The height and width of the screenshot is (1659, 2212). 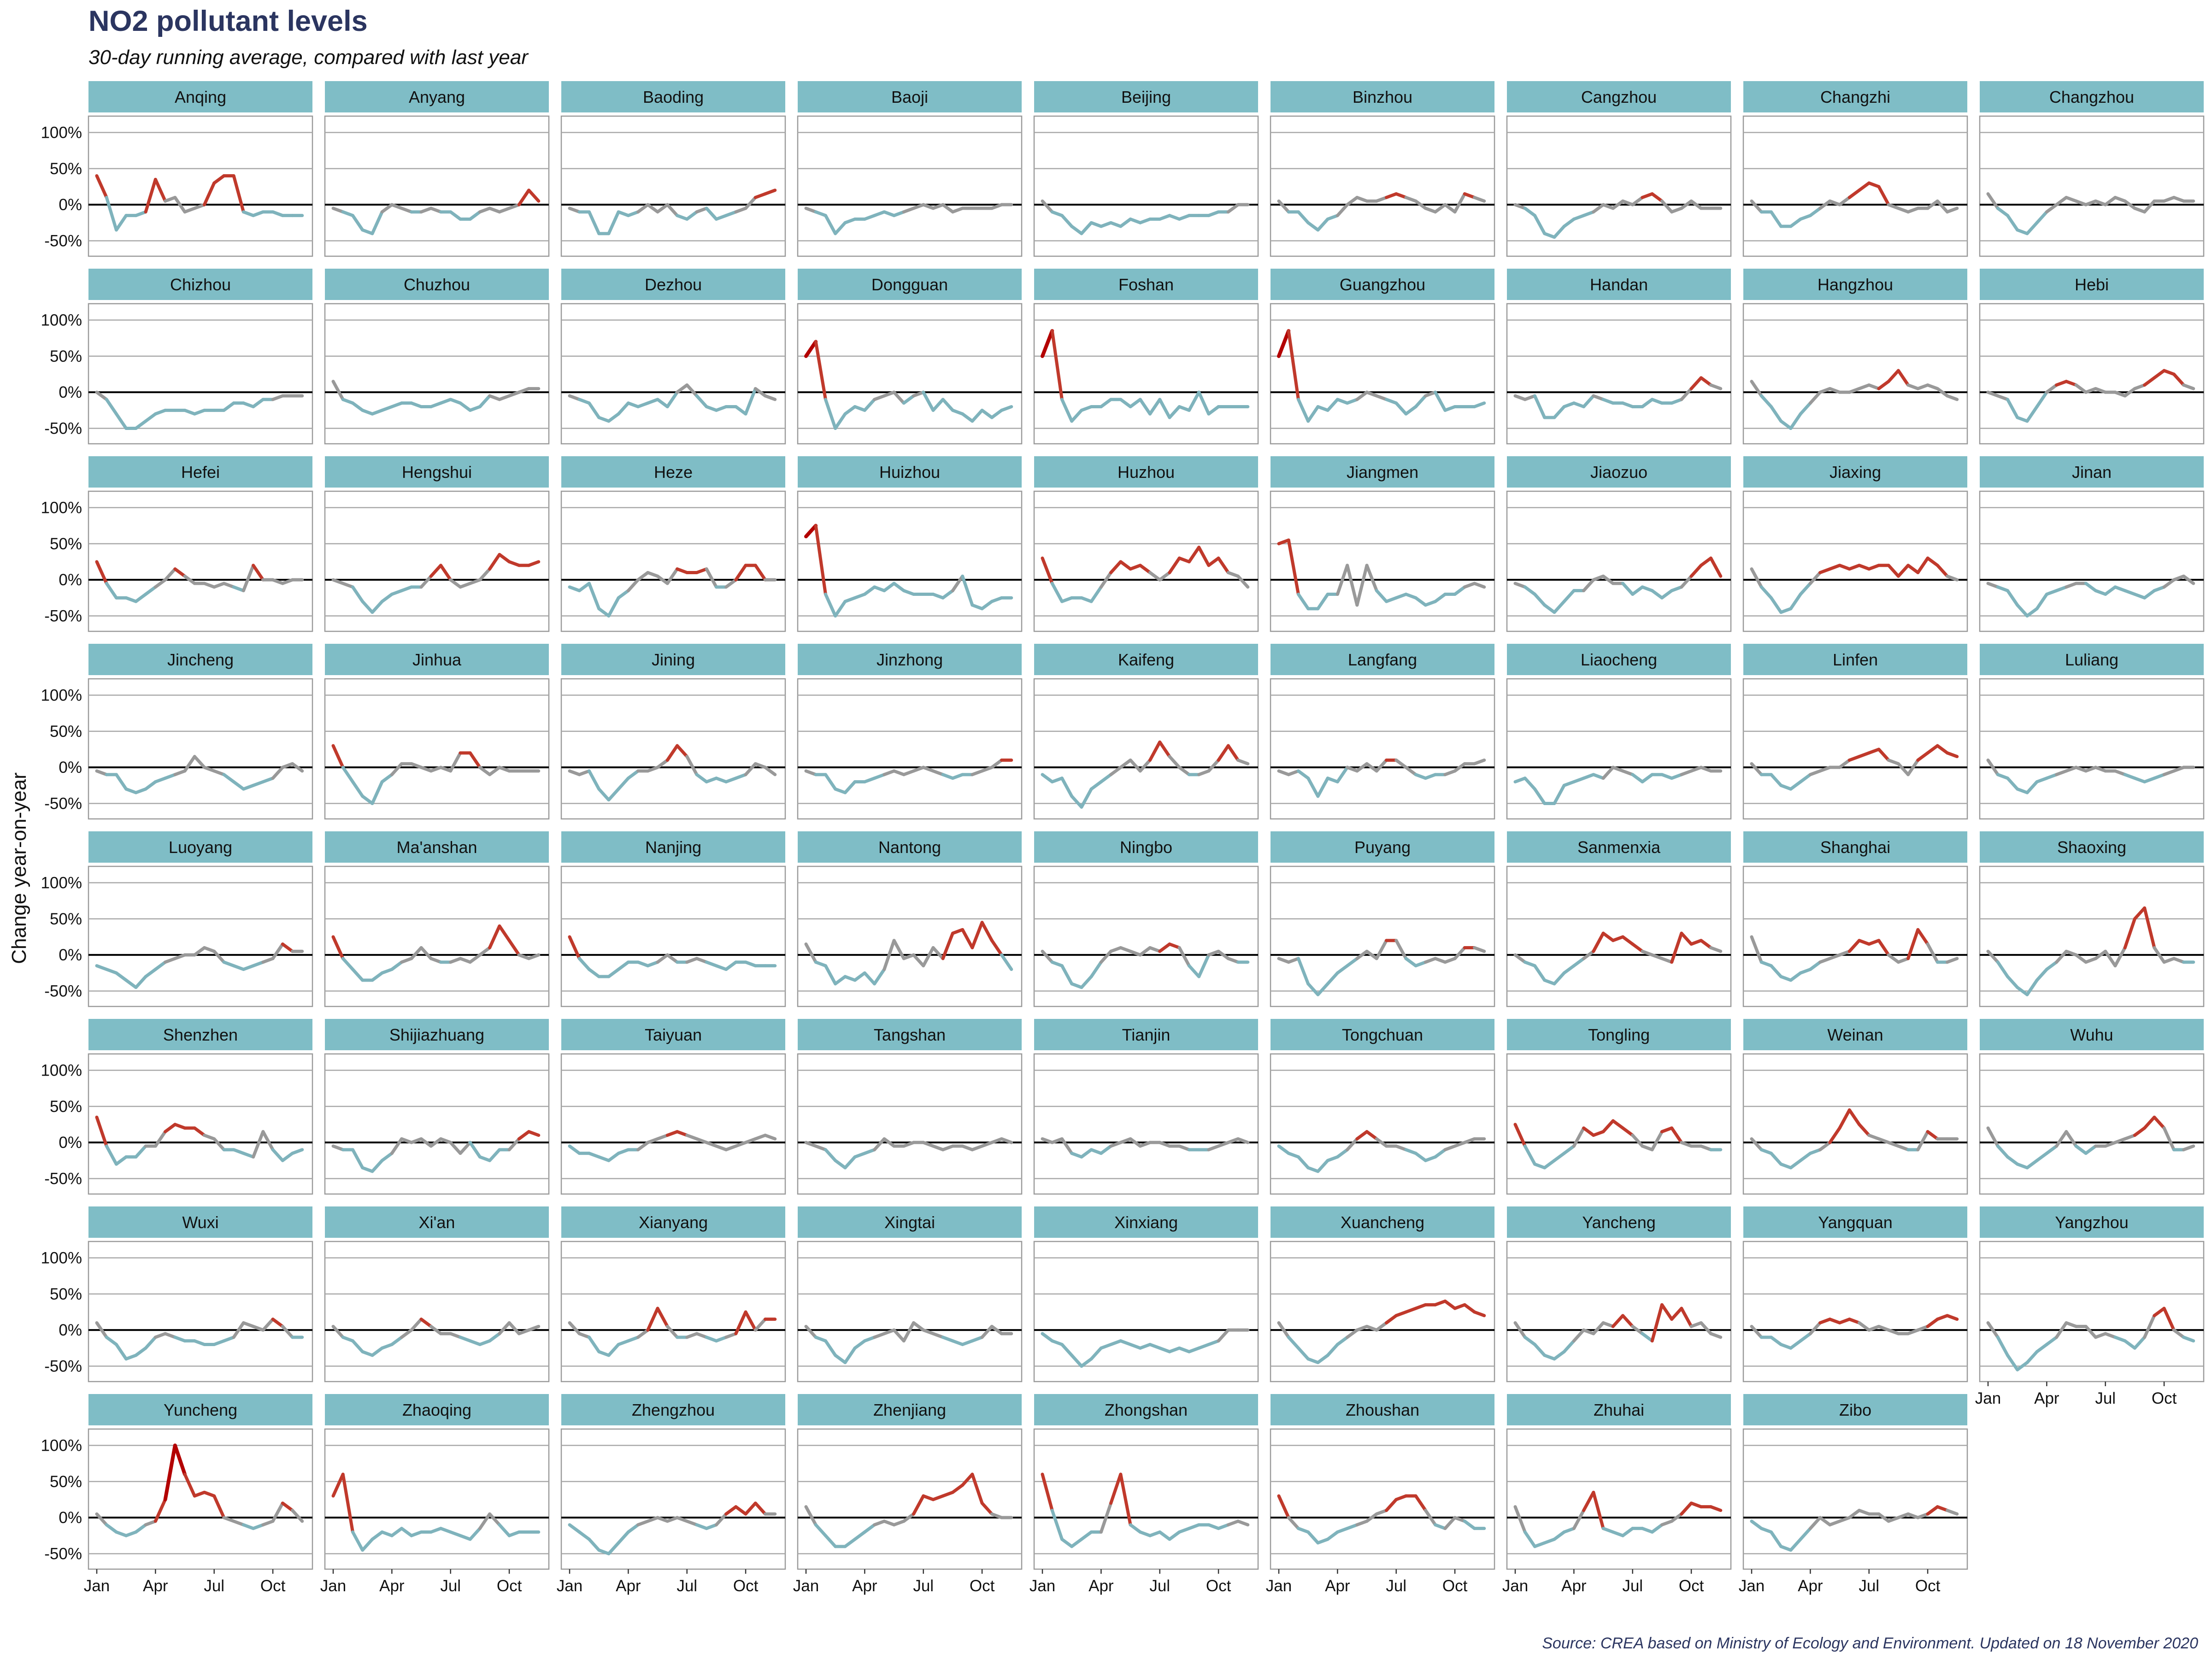 What do you see at coordinates (1382, 919) in the screenshot?
I see `panel-puyang: Puyang` at bounding box center [1382, 919].